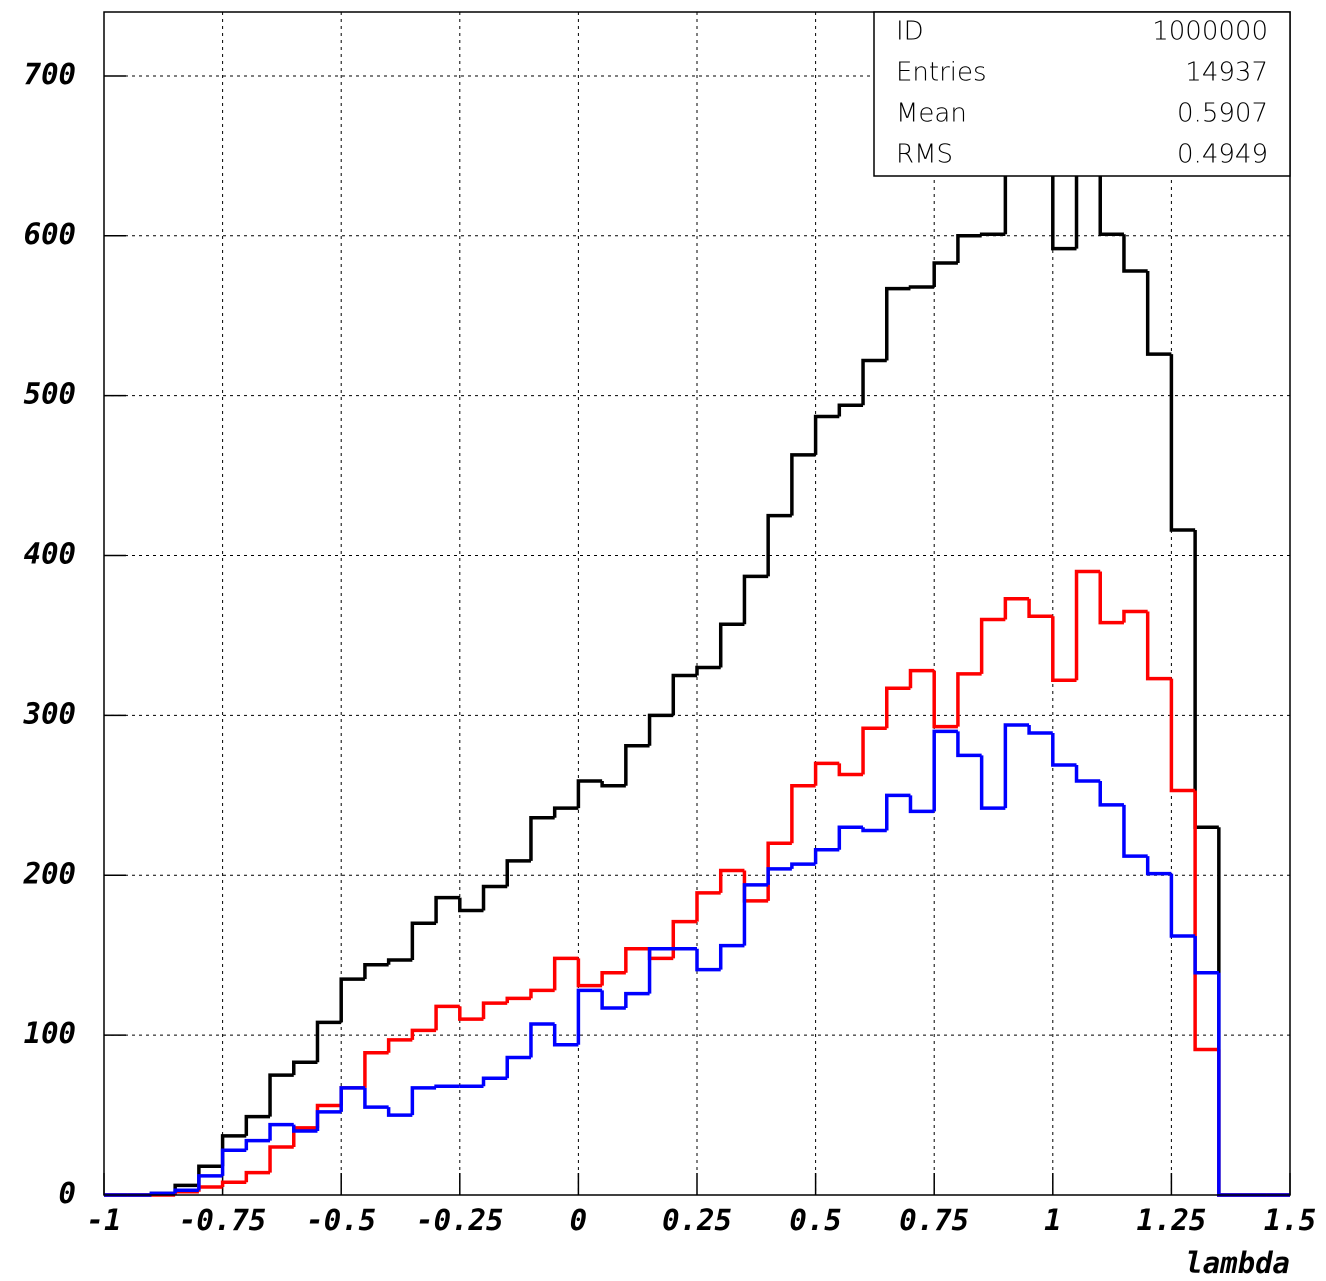 This screenshot has width=1326, height=1281. What do you see at coordinates (1290, 1220) in the screenshot?
I see `x-tick-label: 1.5` at bounding box center [1290, 1220].